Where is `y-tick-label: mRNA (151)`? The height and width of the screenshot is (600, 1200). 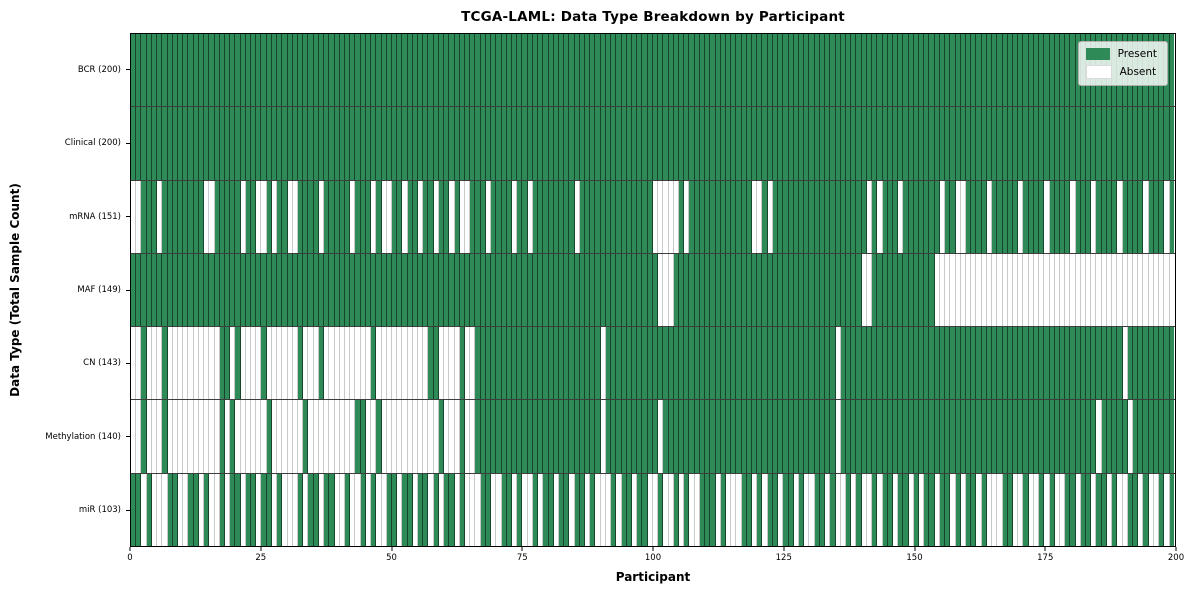 y-tick-label: mRNA (151) is located at coordinates (95, 216).